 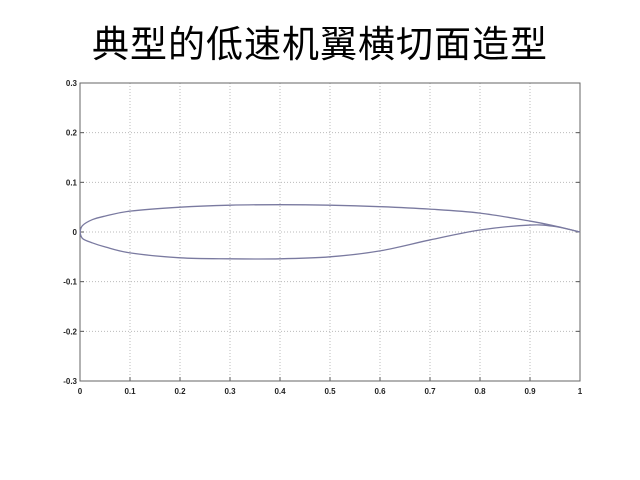 I want to click on x-tick-label: 0.7, so click(x=430, y=391).